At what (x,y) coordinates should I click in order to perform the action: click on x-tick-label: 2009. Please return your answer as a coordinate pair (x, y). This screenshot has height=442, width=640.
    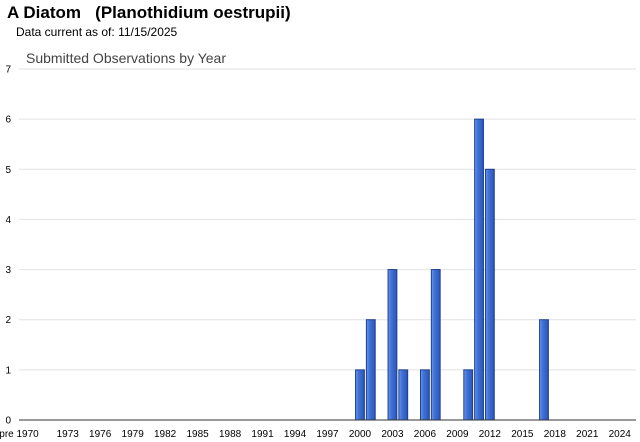
    Looking at the image, I should click on (457, 434).